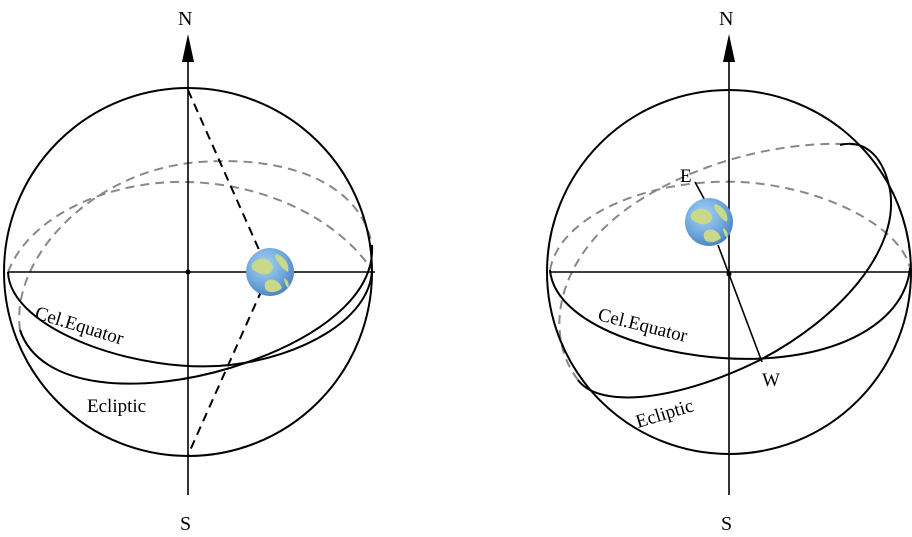  Describe the element at coordinates (726, 19) in the screenshot. I see `right-north-label: N` at that location.